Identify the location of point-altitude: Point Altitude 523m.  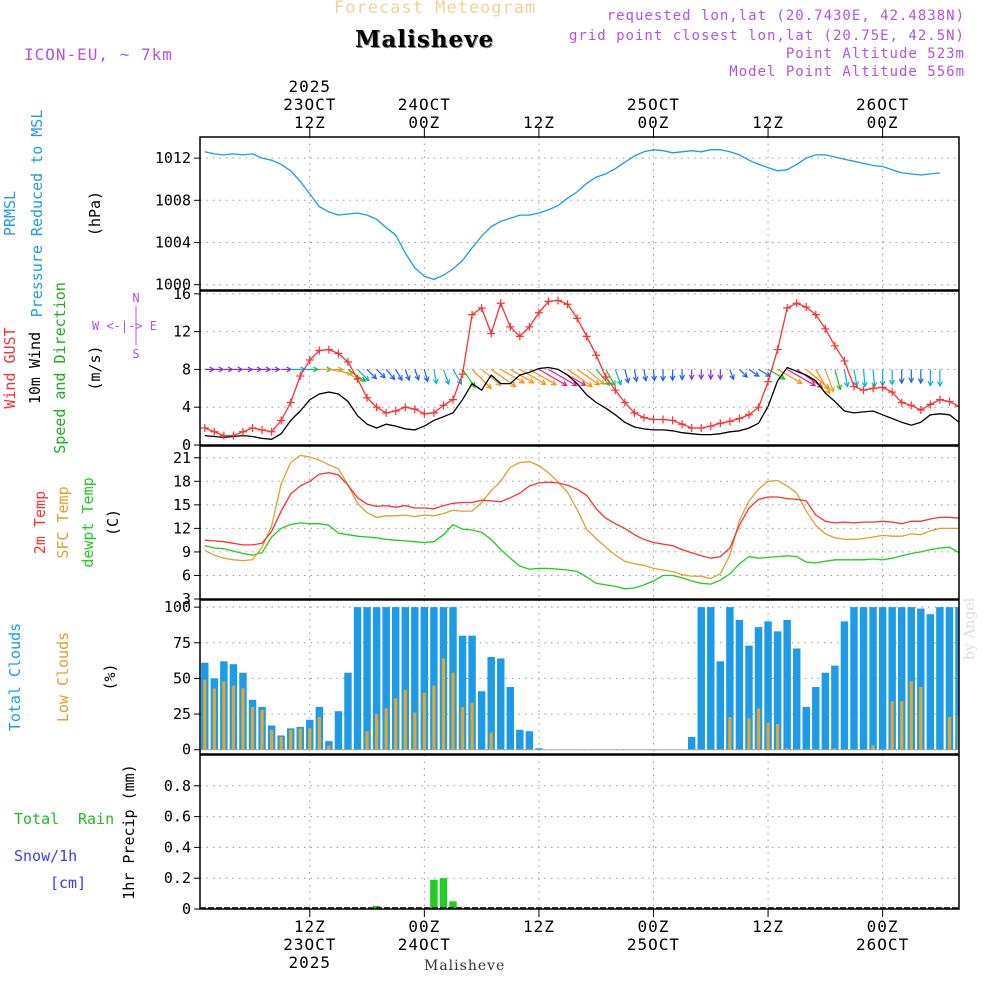
(875, 54).